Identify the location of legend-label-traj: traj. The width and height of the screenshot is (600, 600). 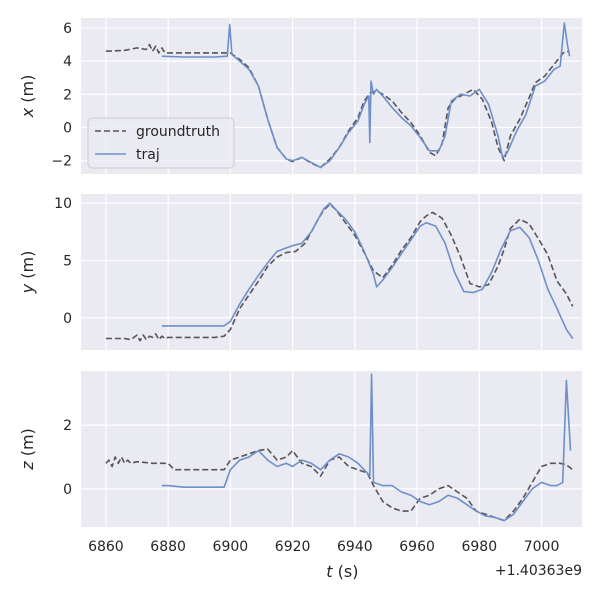
(148, 155).